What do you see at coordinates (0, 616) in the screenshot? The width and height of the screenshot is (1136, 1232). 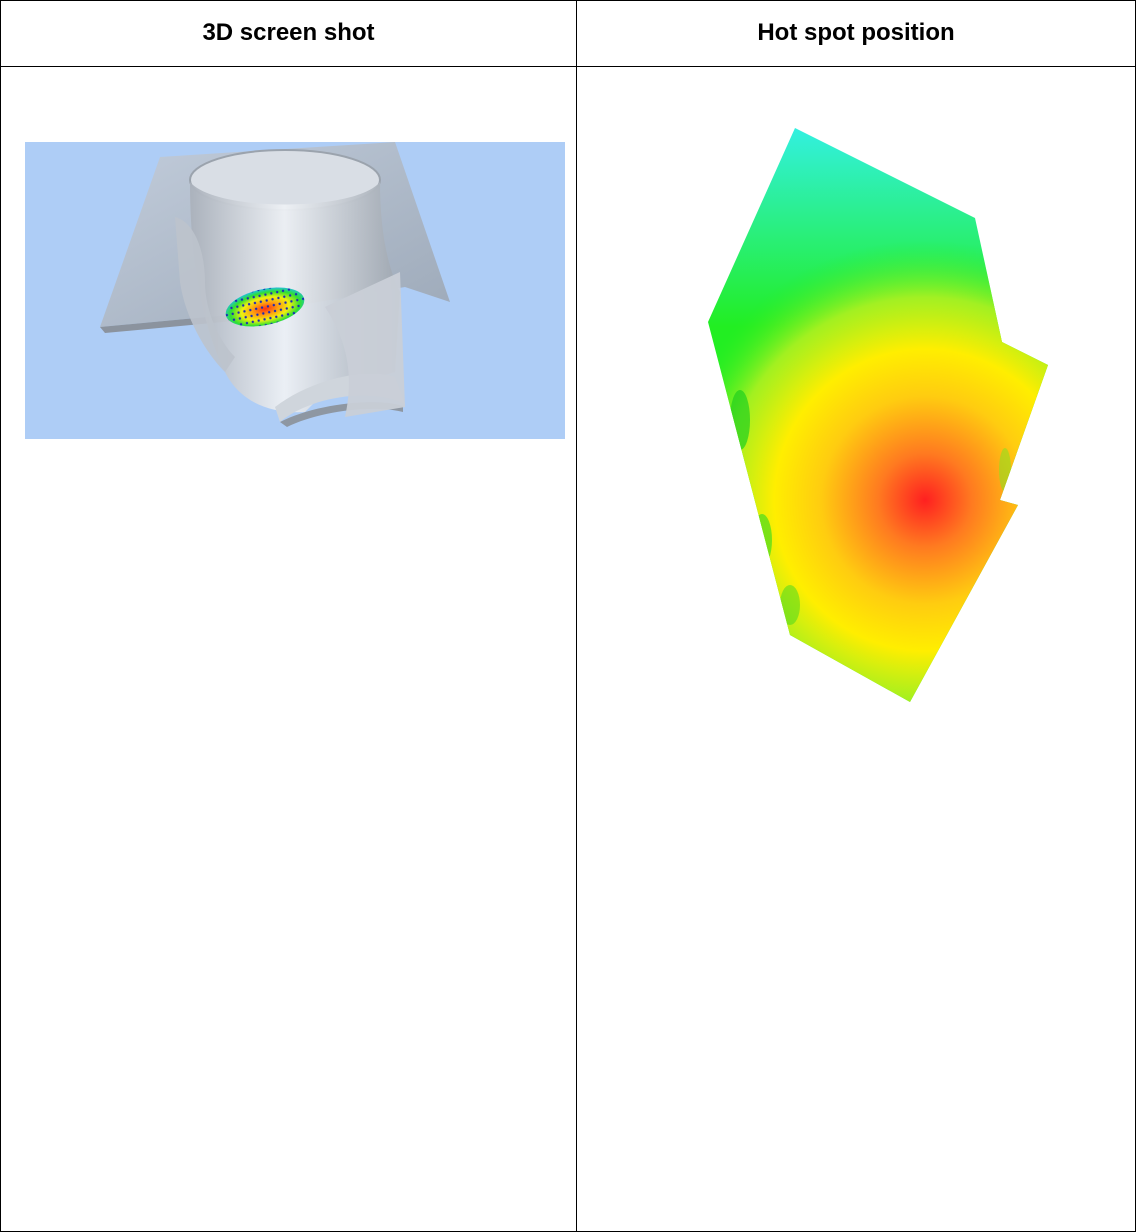 I see `table-left-border` at bounding box center [0, 616].